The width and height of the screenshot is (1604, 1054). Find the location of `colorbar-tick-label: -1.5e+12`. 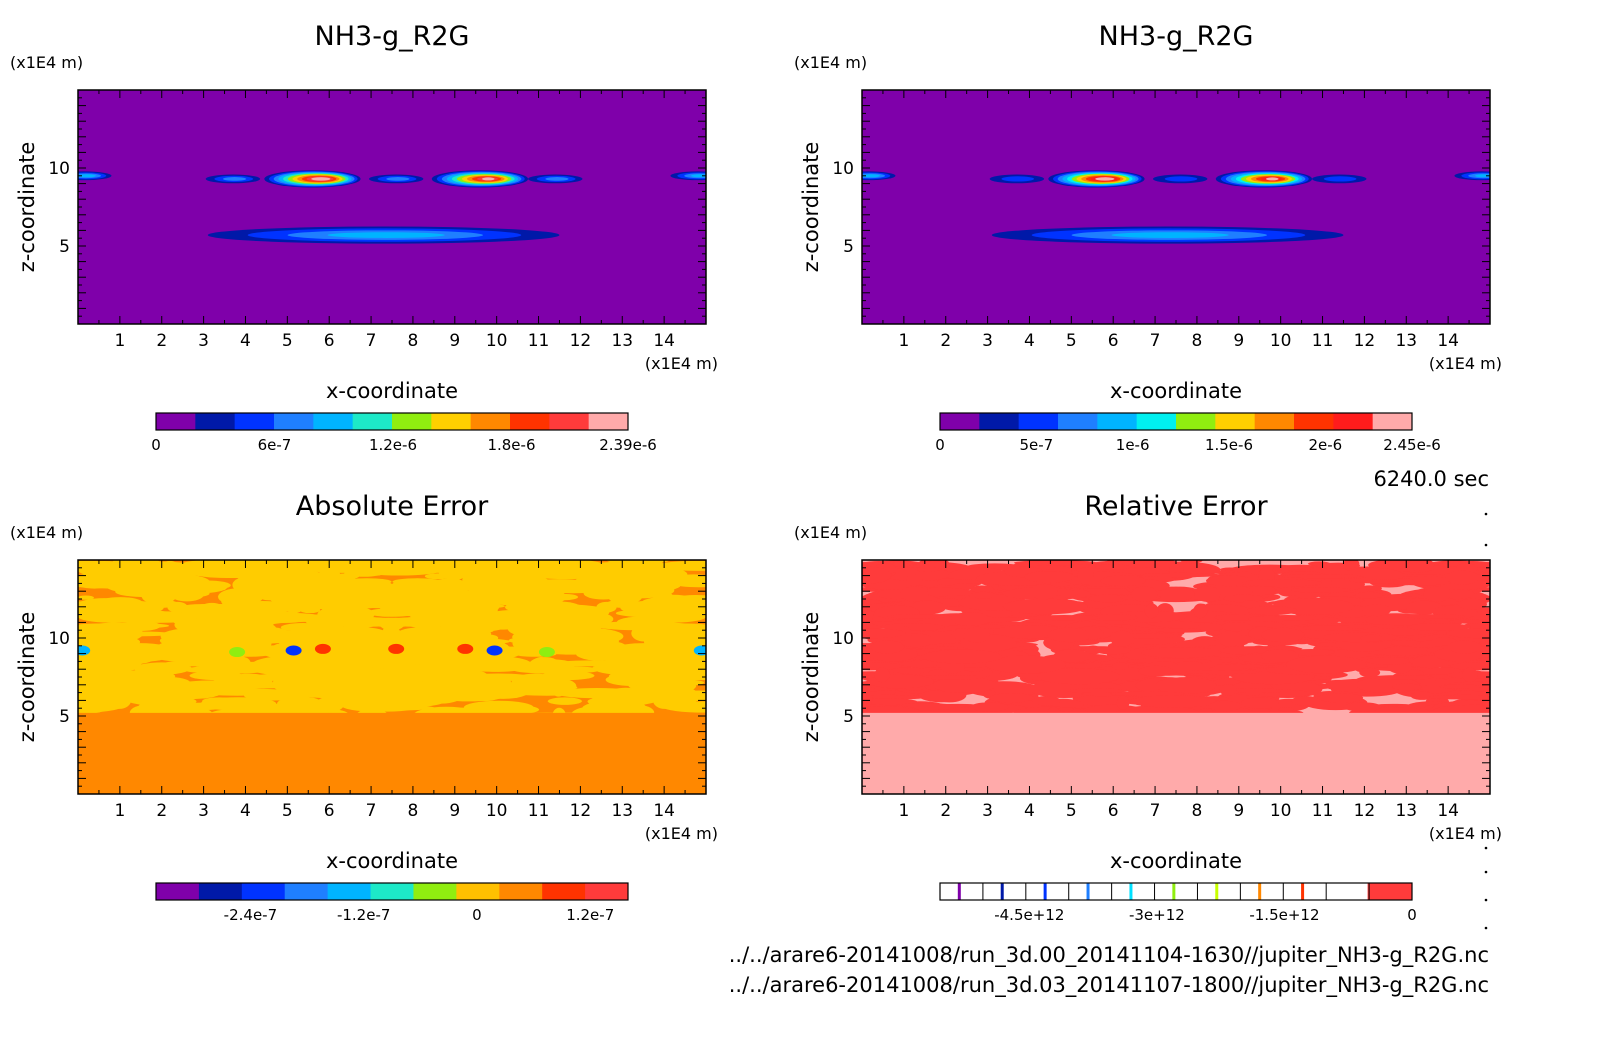

colorbar-tick-label: -1.5e+12 is located at coordinates (1284, 915).